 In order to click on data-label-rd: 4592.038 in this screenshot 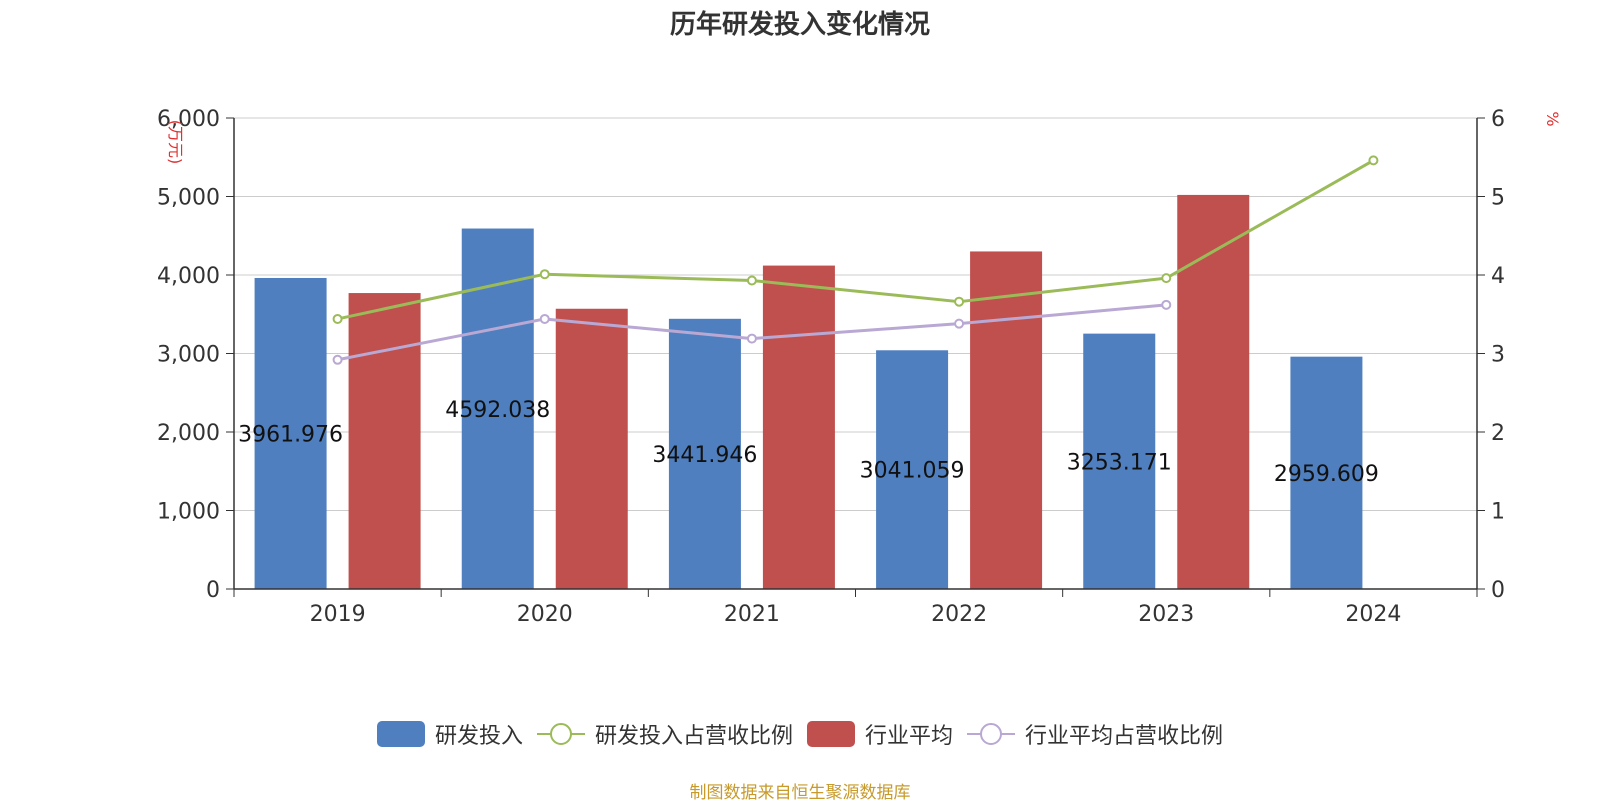, I will do `click(497, 410)`.